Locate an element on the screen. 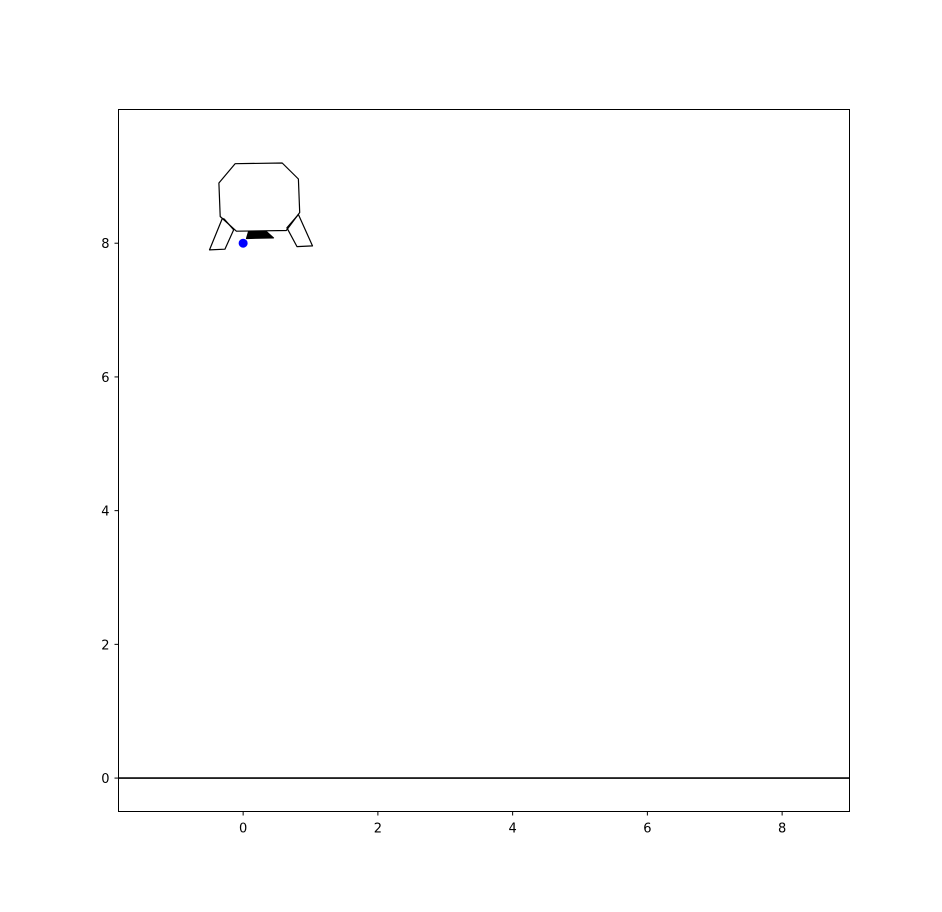 The width and height of the screenshot is (942, 912). x-tick-label: 2 is located at coordinates (378, 829).